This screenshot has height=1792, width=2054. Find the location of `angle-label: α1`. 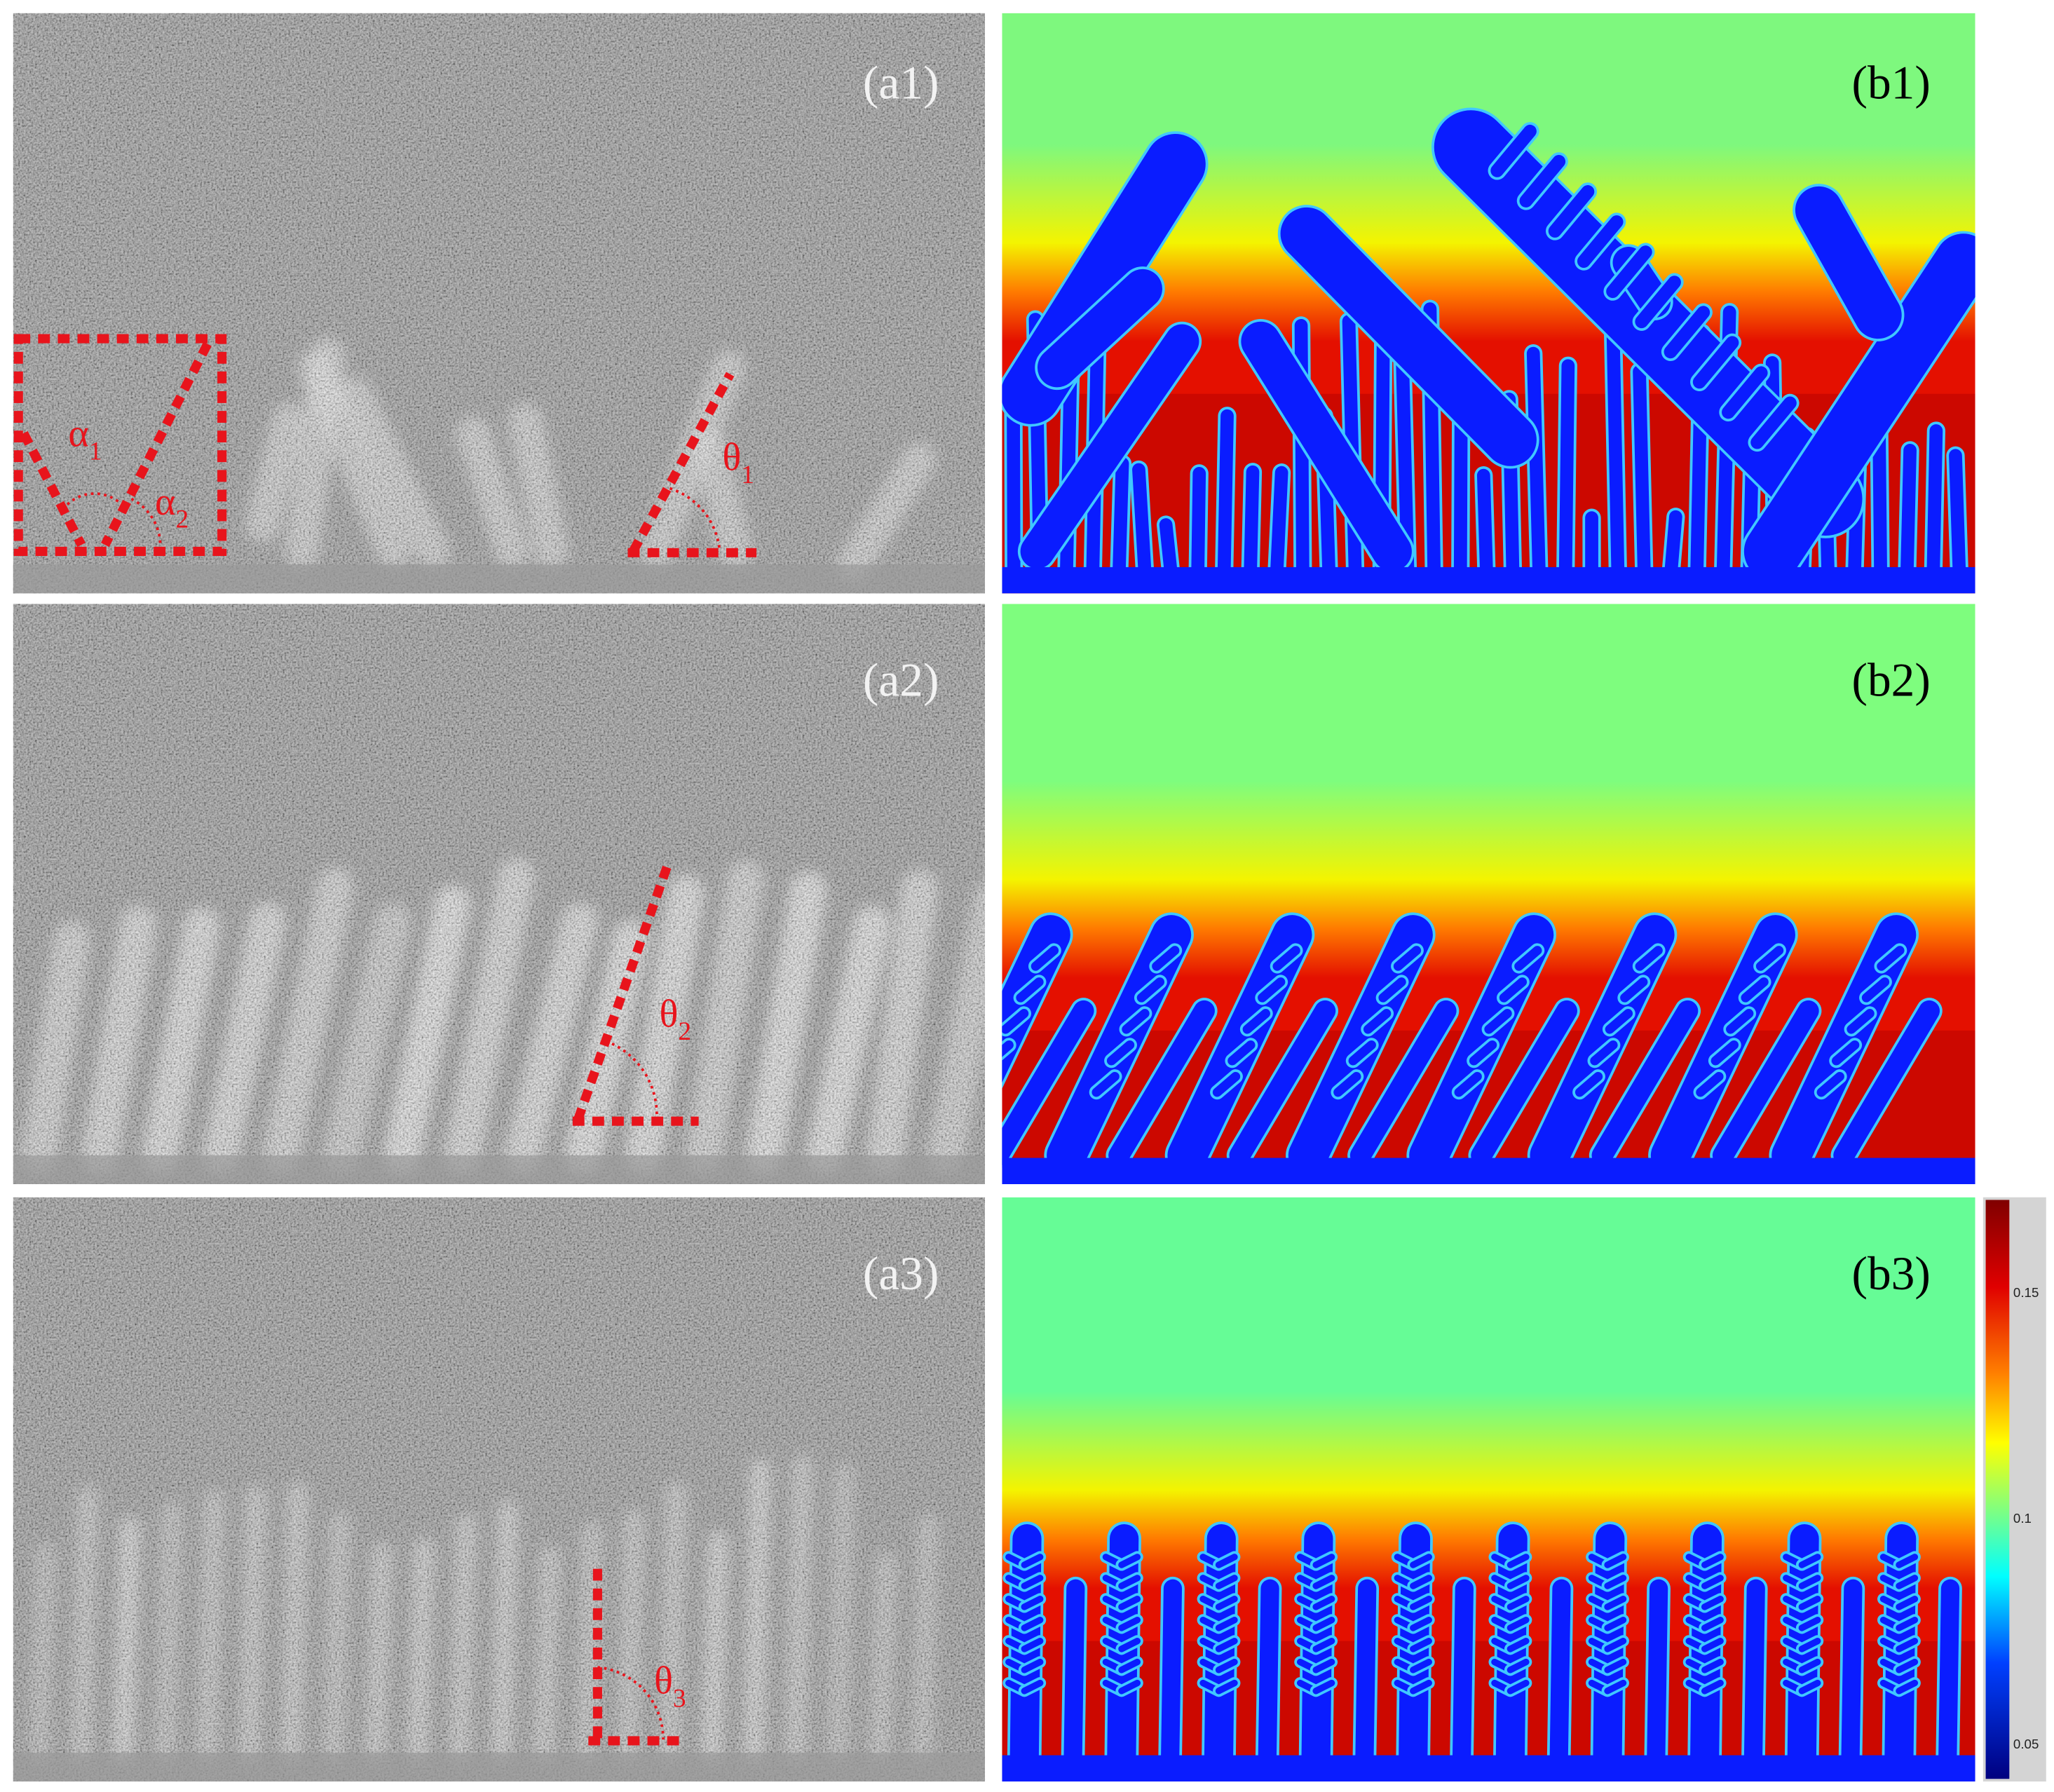

angle-label: α1 is located at coordinates (85, 439).